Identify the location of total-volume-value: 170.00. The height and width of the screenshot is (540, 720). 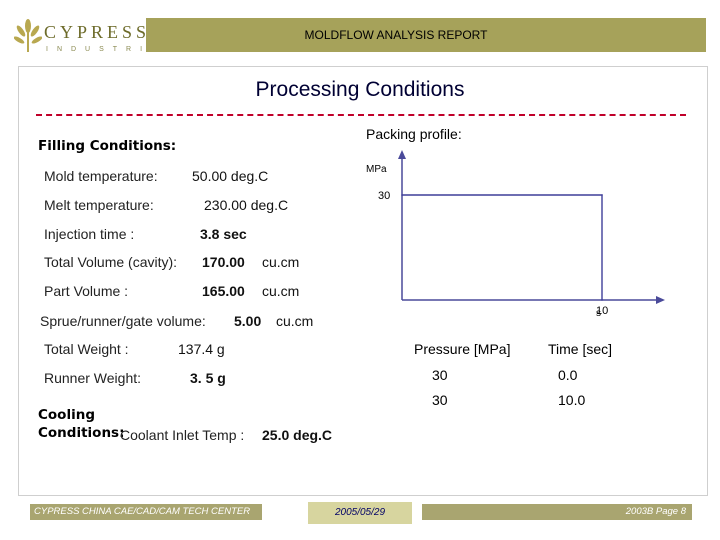
(223, 262).